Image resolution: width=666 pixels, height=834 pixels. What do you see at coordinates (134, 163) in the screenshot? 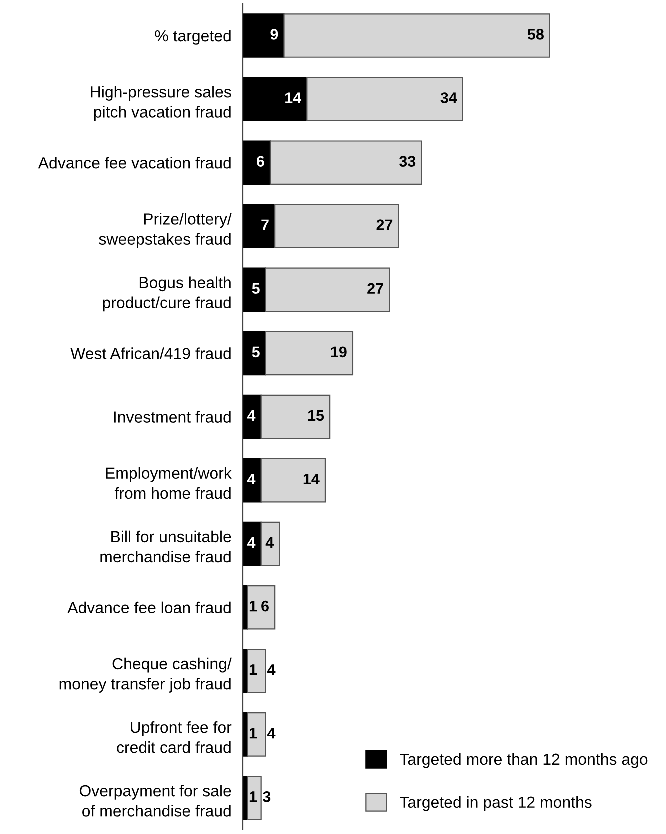
I see `y-tick-label: Advance fee vacation fraud` at bounding box center [134, 163].